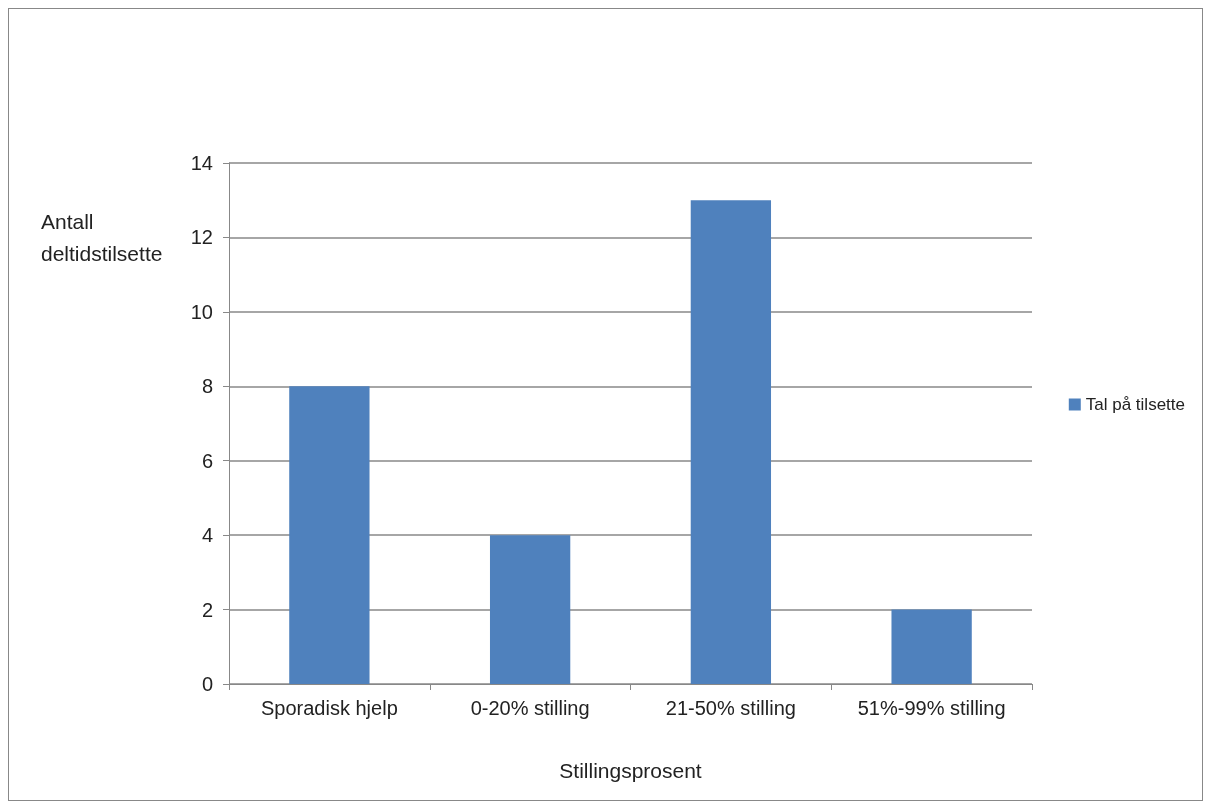 The height and width of the screenshot is (809, 1211). What do you see at coordinates (730, 708) in the screenshot?
I see `x-tick-label: 21-50% stilling` at bounding box center [730, 708].